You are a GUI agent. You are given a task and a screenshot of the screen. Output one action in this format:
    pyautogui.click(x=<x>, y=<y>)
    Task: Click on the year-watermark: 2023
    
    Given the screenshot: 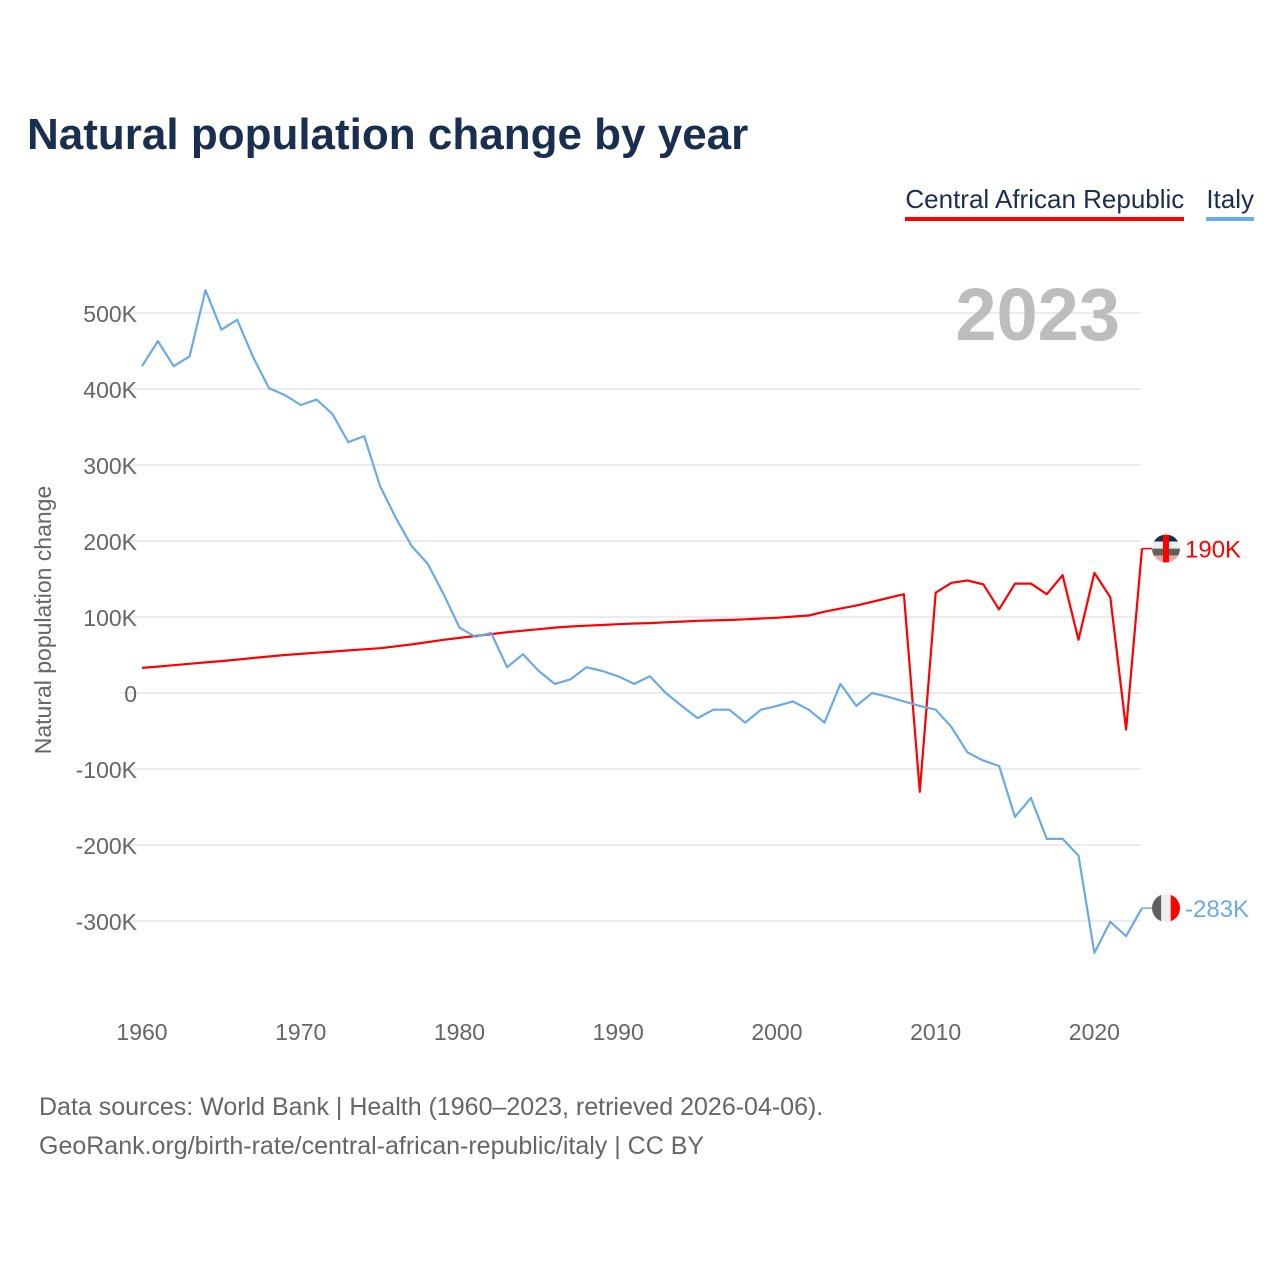 What is the action you would take?
    pyautogui.click(x=1037, y=314)
    